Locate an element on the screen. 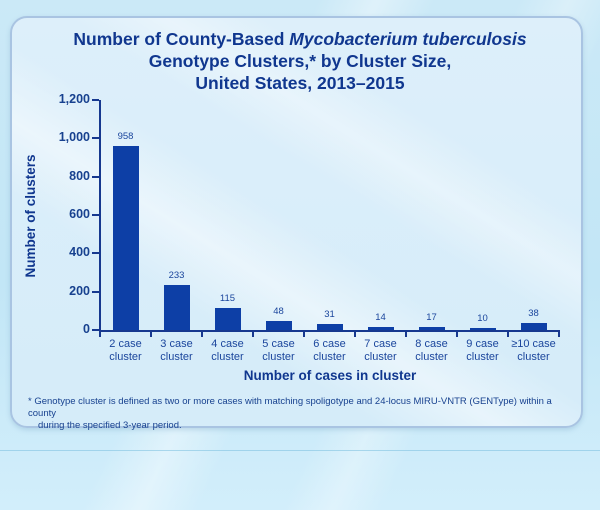 This screenshot has width=600, height=510. y-axis-line is located at coordinates (100, 216).